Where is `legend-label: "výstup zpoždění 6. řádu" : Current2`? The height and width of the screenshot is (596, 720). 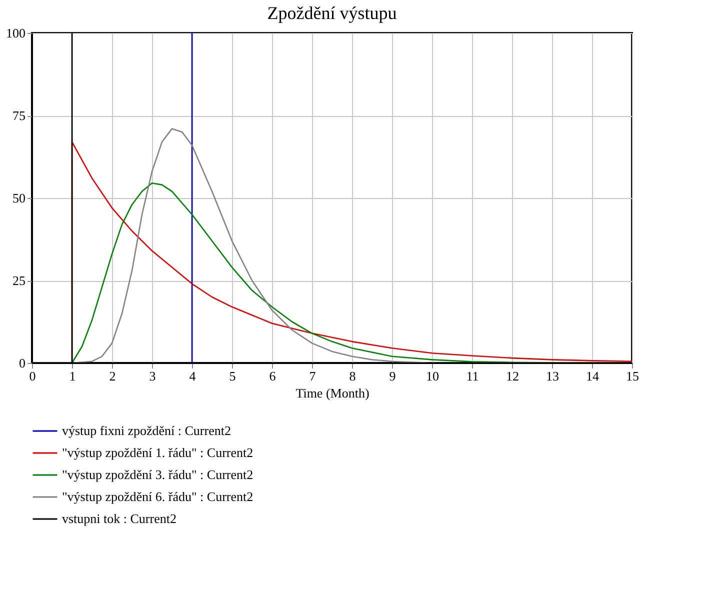 legend-label: "výstup zpoždění 6. řádu" : Current2 is located at coordinates (158, 496).